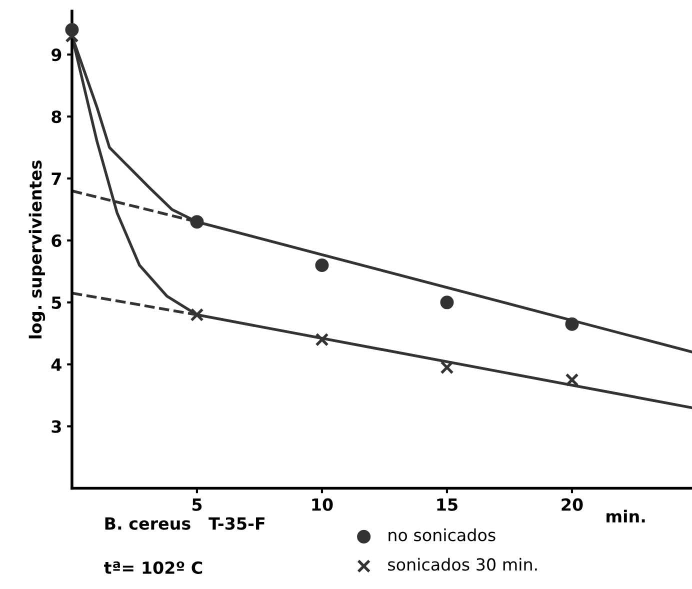 Image resolution: width=692 pixels, height=589 pixels. I want to click on y-tick-label: 3, so click(56, 426).